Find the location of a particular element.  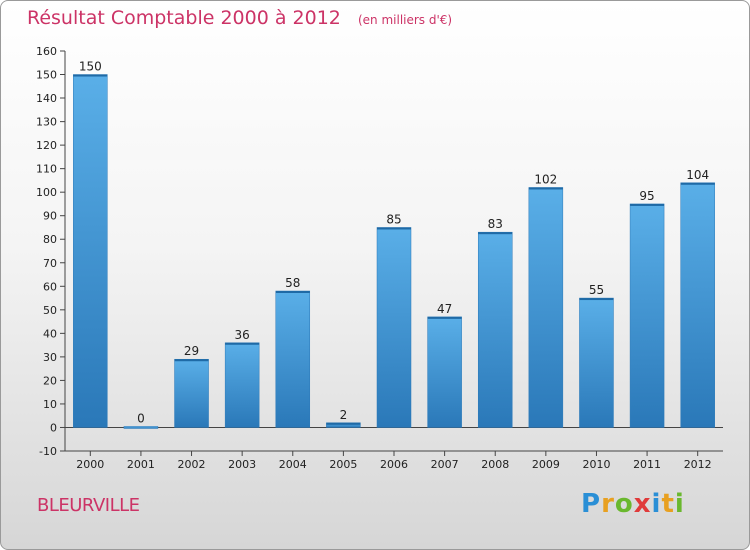

y-tick-label: 0 is located at coordinates (53, 427).